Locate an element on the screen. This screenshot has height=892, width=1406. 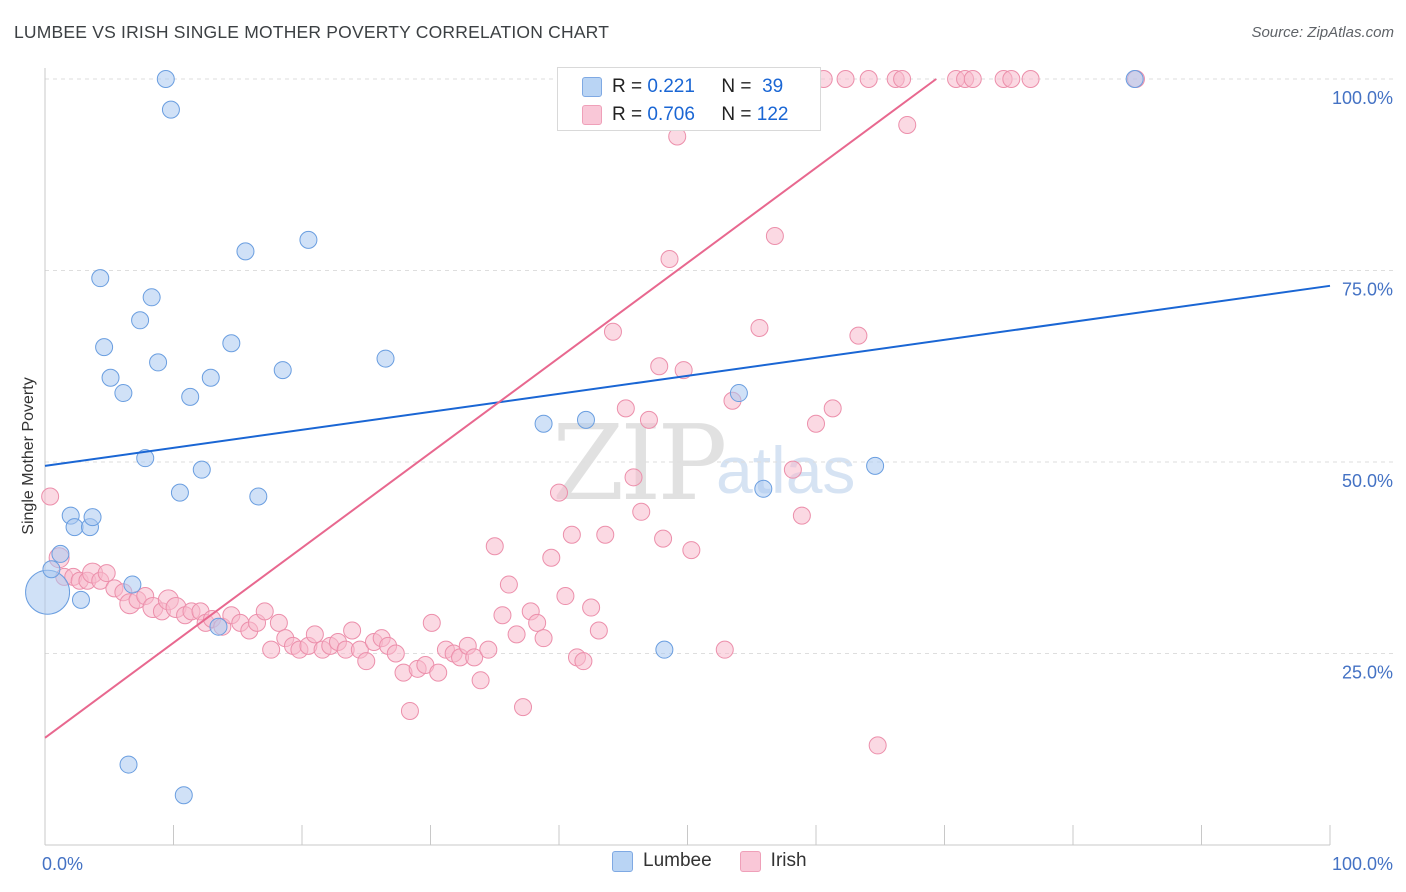
irish-n-label: N = is located at coordinates (736, 114).